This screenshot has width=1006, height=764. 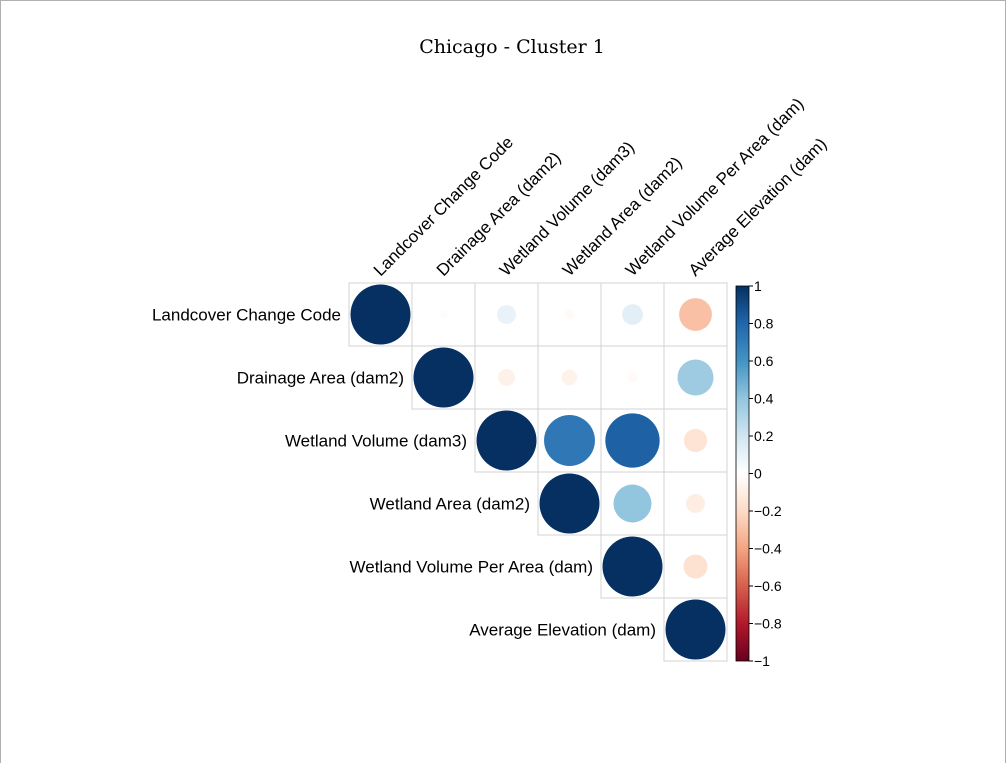 I want to click on color-legend: 1 0.8 0.6 0.4 0.2 0 −0.2 −0.4 −0.6 −0.8 −1, so click(x=758, y=473).